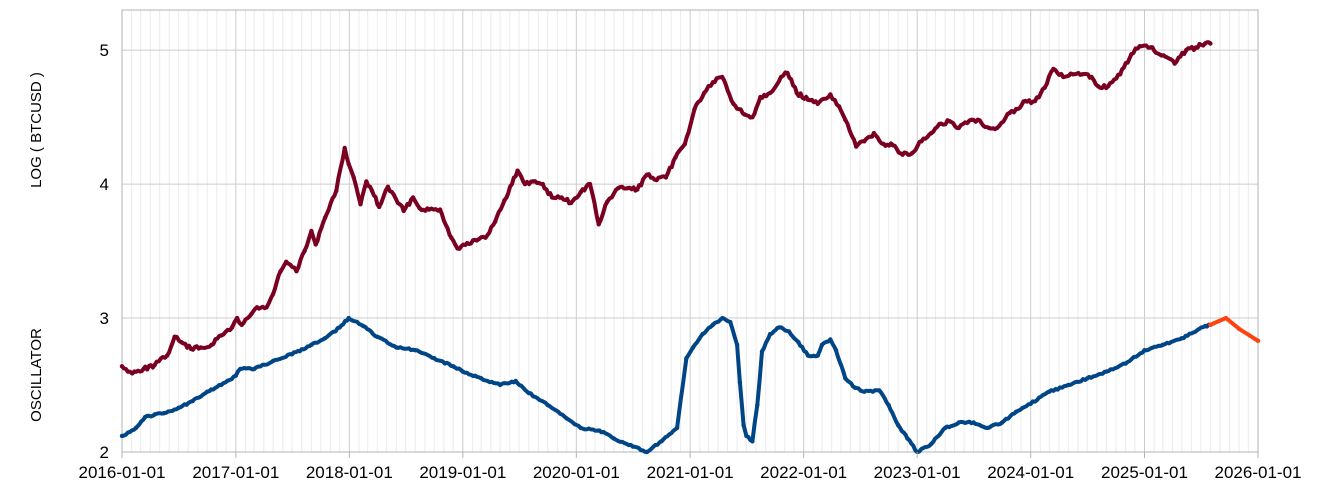 The height and width of the screenshot is (495, 1331). What do you see at coordinates (576, 472) in the screenshot?
I see `x-tick-label: 2020-01-01` at bounding box center [576, 472].